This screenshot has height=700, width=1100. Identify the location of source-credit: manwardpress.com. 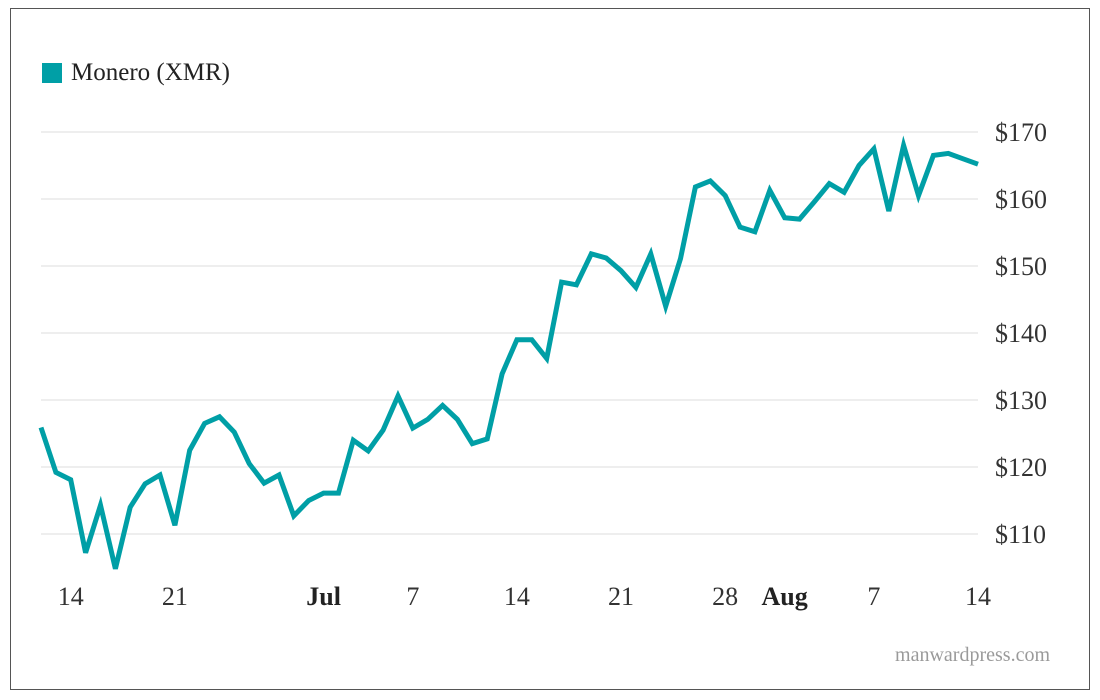
(972, 655).